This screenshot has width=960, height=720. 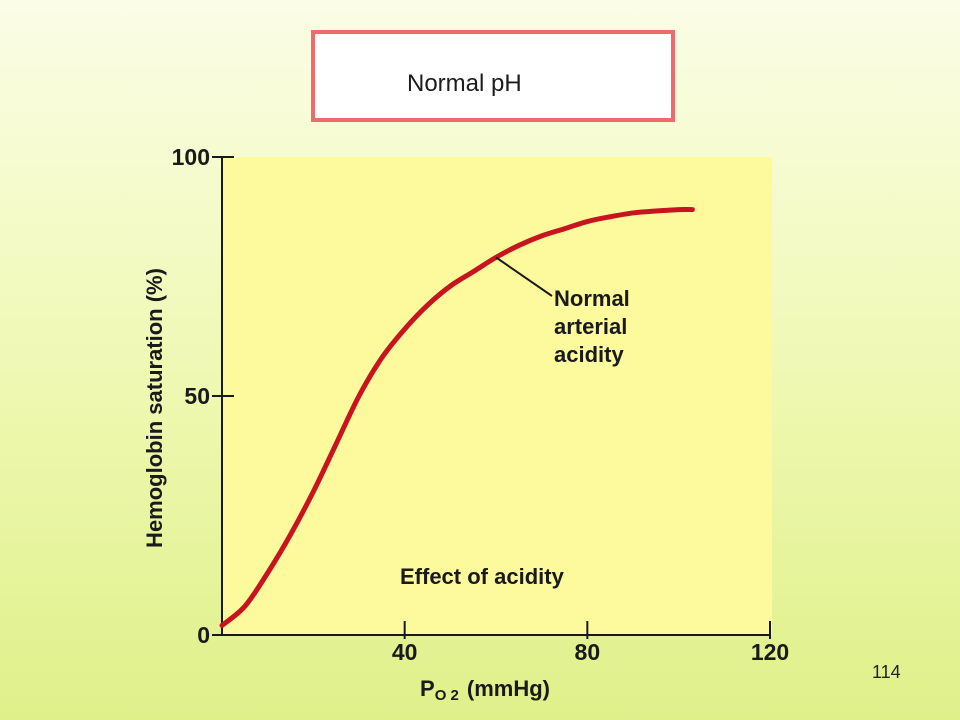 What do you see at coordinates (154, 408) in the screenshot?
I see `y-axis-label: Hemoglobin saturation (%)` at bounding box center [154, 408].